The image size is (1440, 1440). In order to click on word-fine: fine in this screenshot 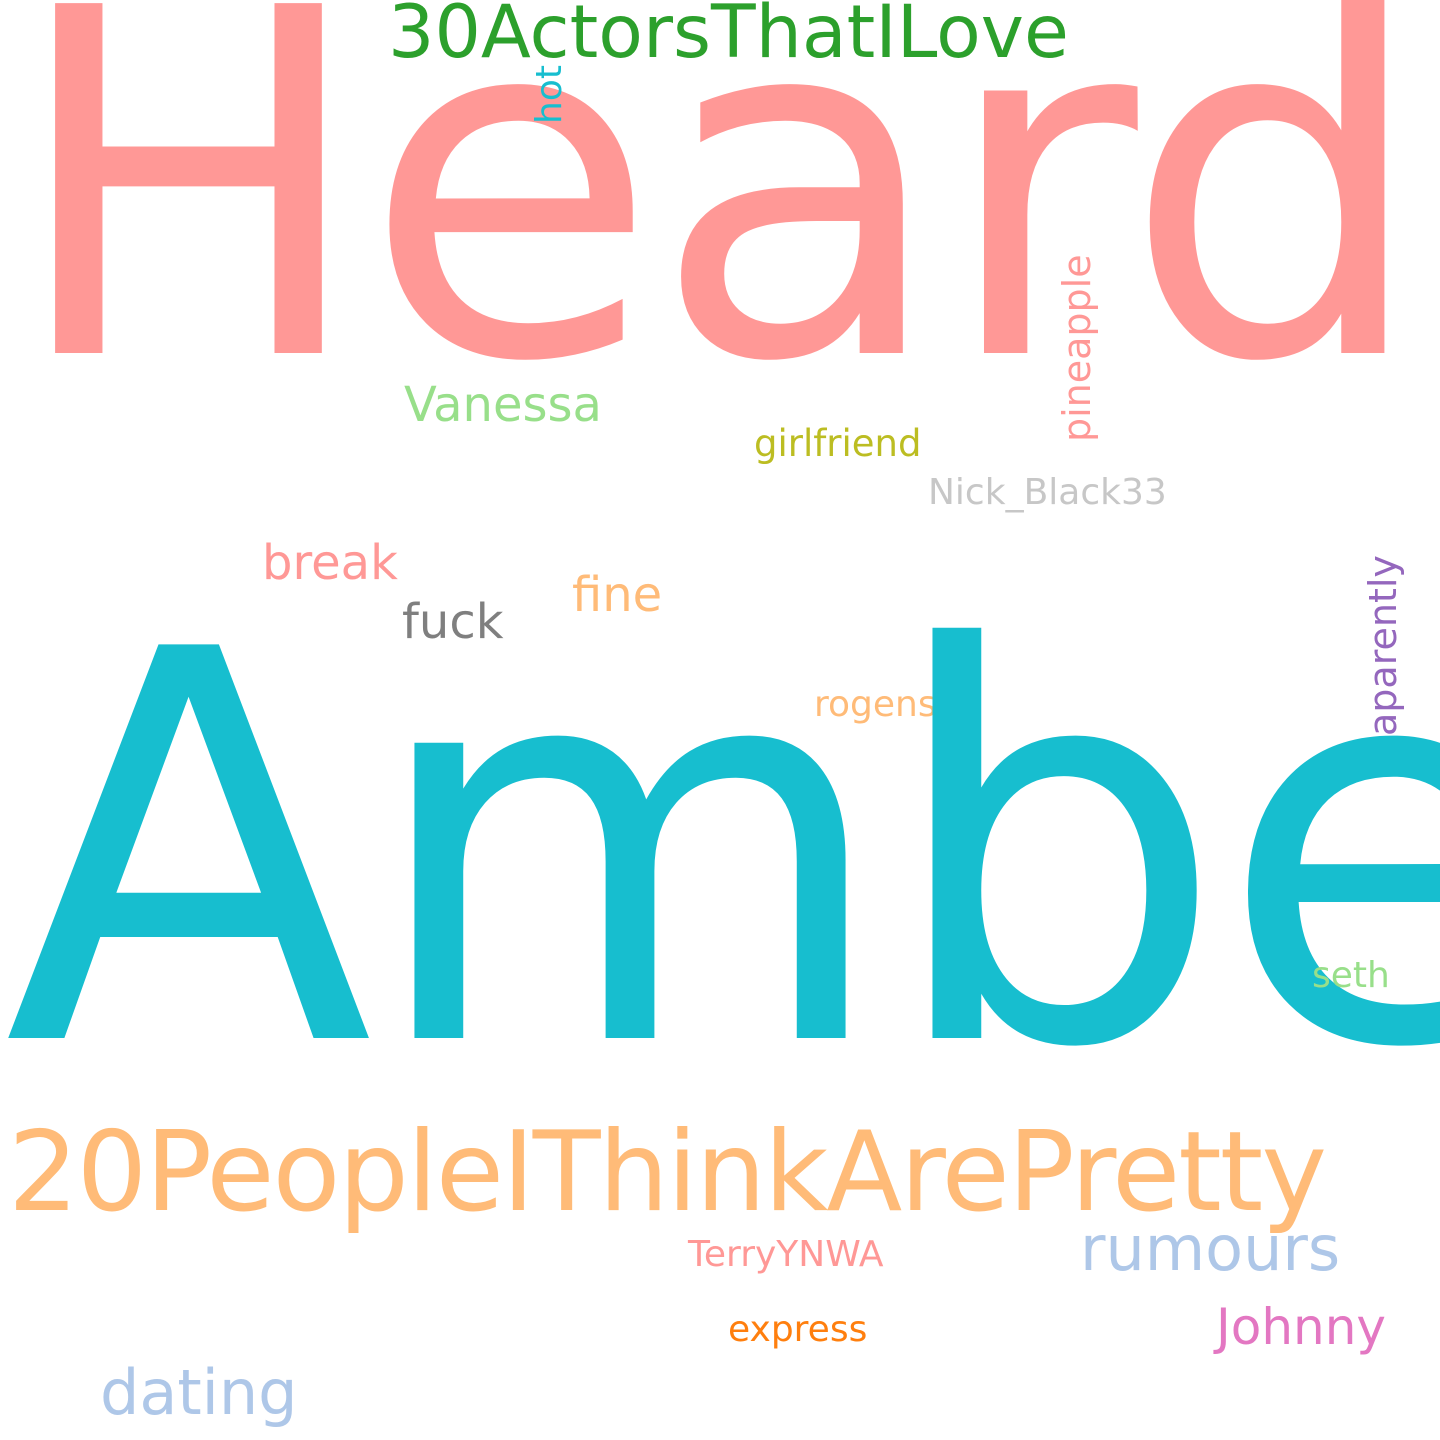, I will do `click(617, 595)`.